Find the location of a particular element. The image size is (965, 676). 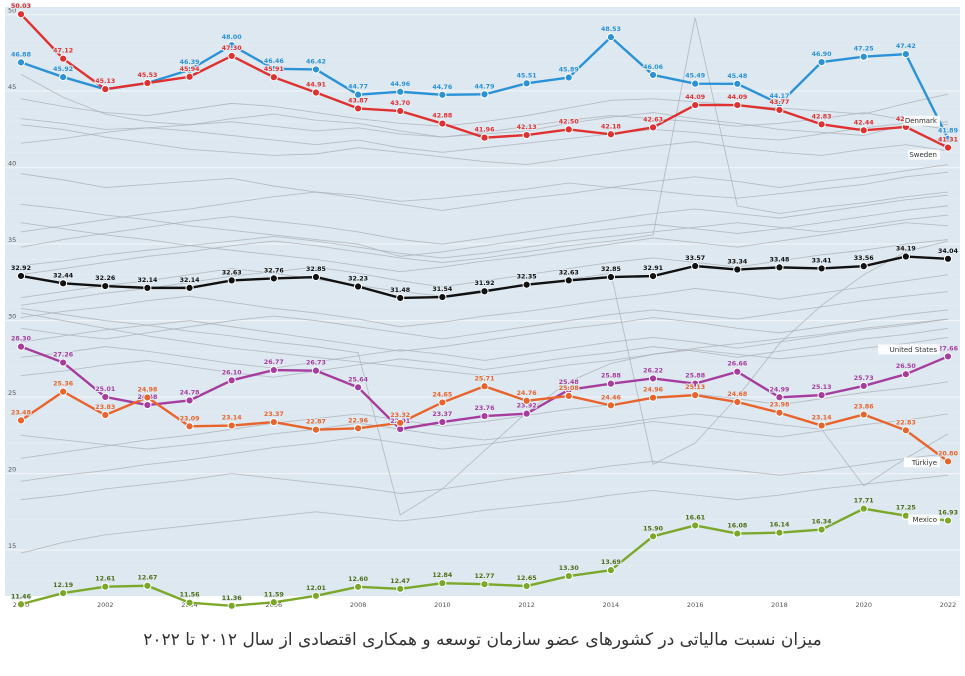

data-label-halo: 26.66 is located at coordinates (737, 364).